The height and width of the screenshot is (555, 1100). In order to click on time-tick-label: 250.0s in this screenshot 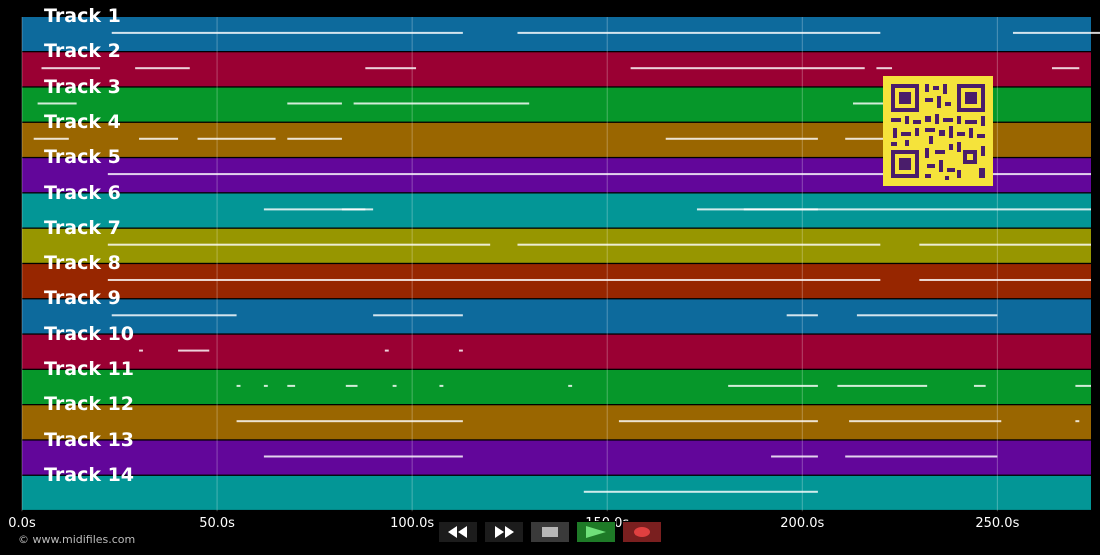, I will do `click(997, 523)`.